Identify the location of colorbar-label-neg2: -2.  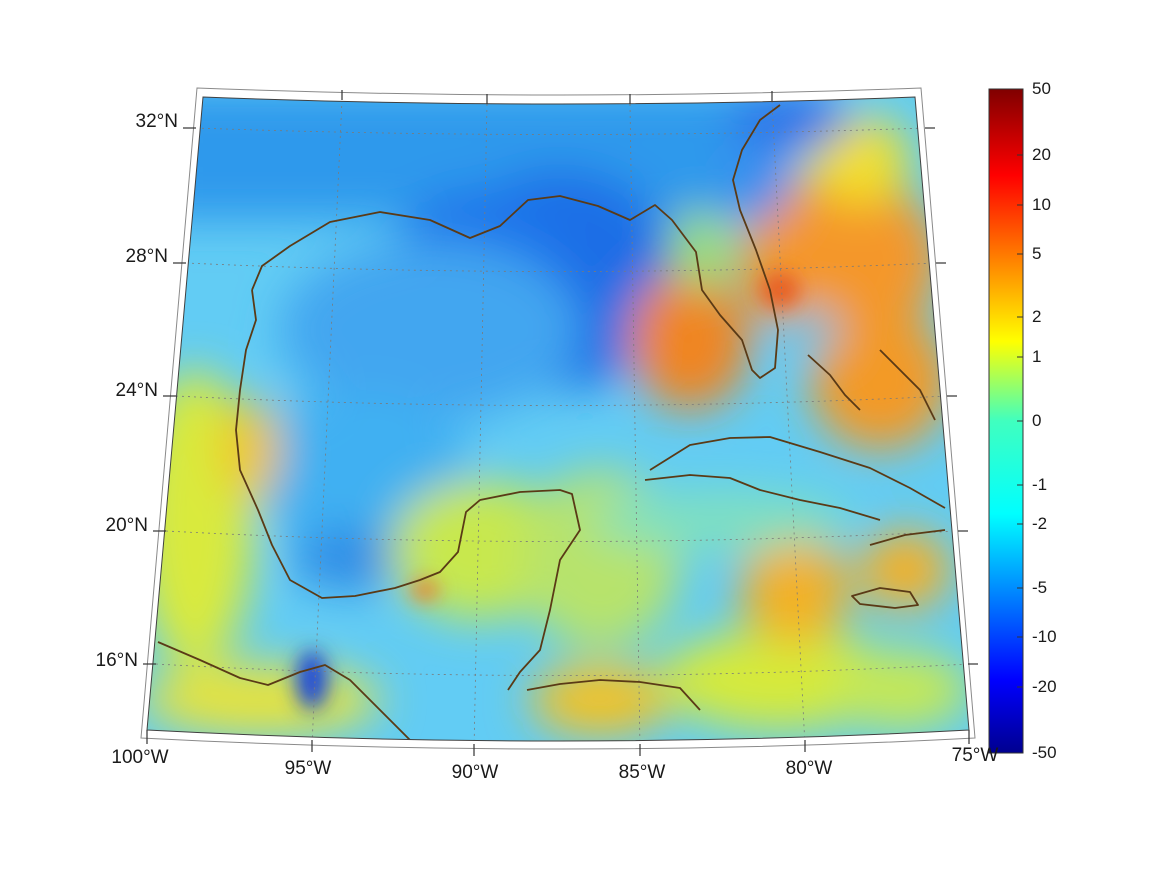
(1040, 523).